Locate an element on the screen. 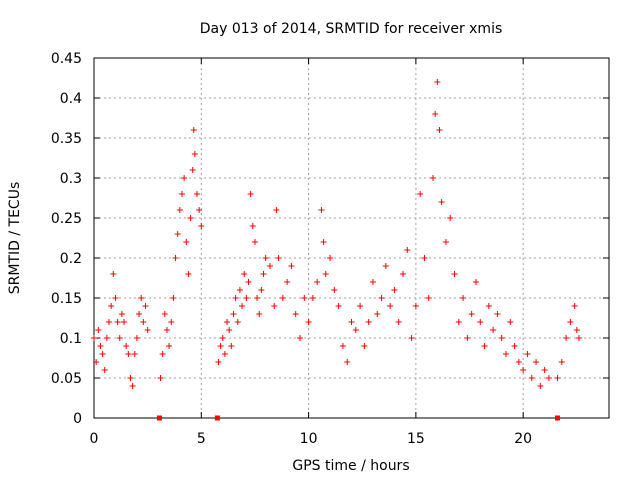 The height and width of the screenshot is (480, 640). y-tick-label: 0.35 is located at coordinates (66, 139).